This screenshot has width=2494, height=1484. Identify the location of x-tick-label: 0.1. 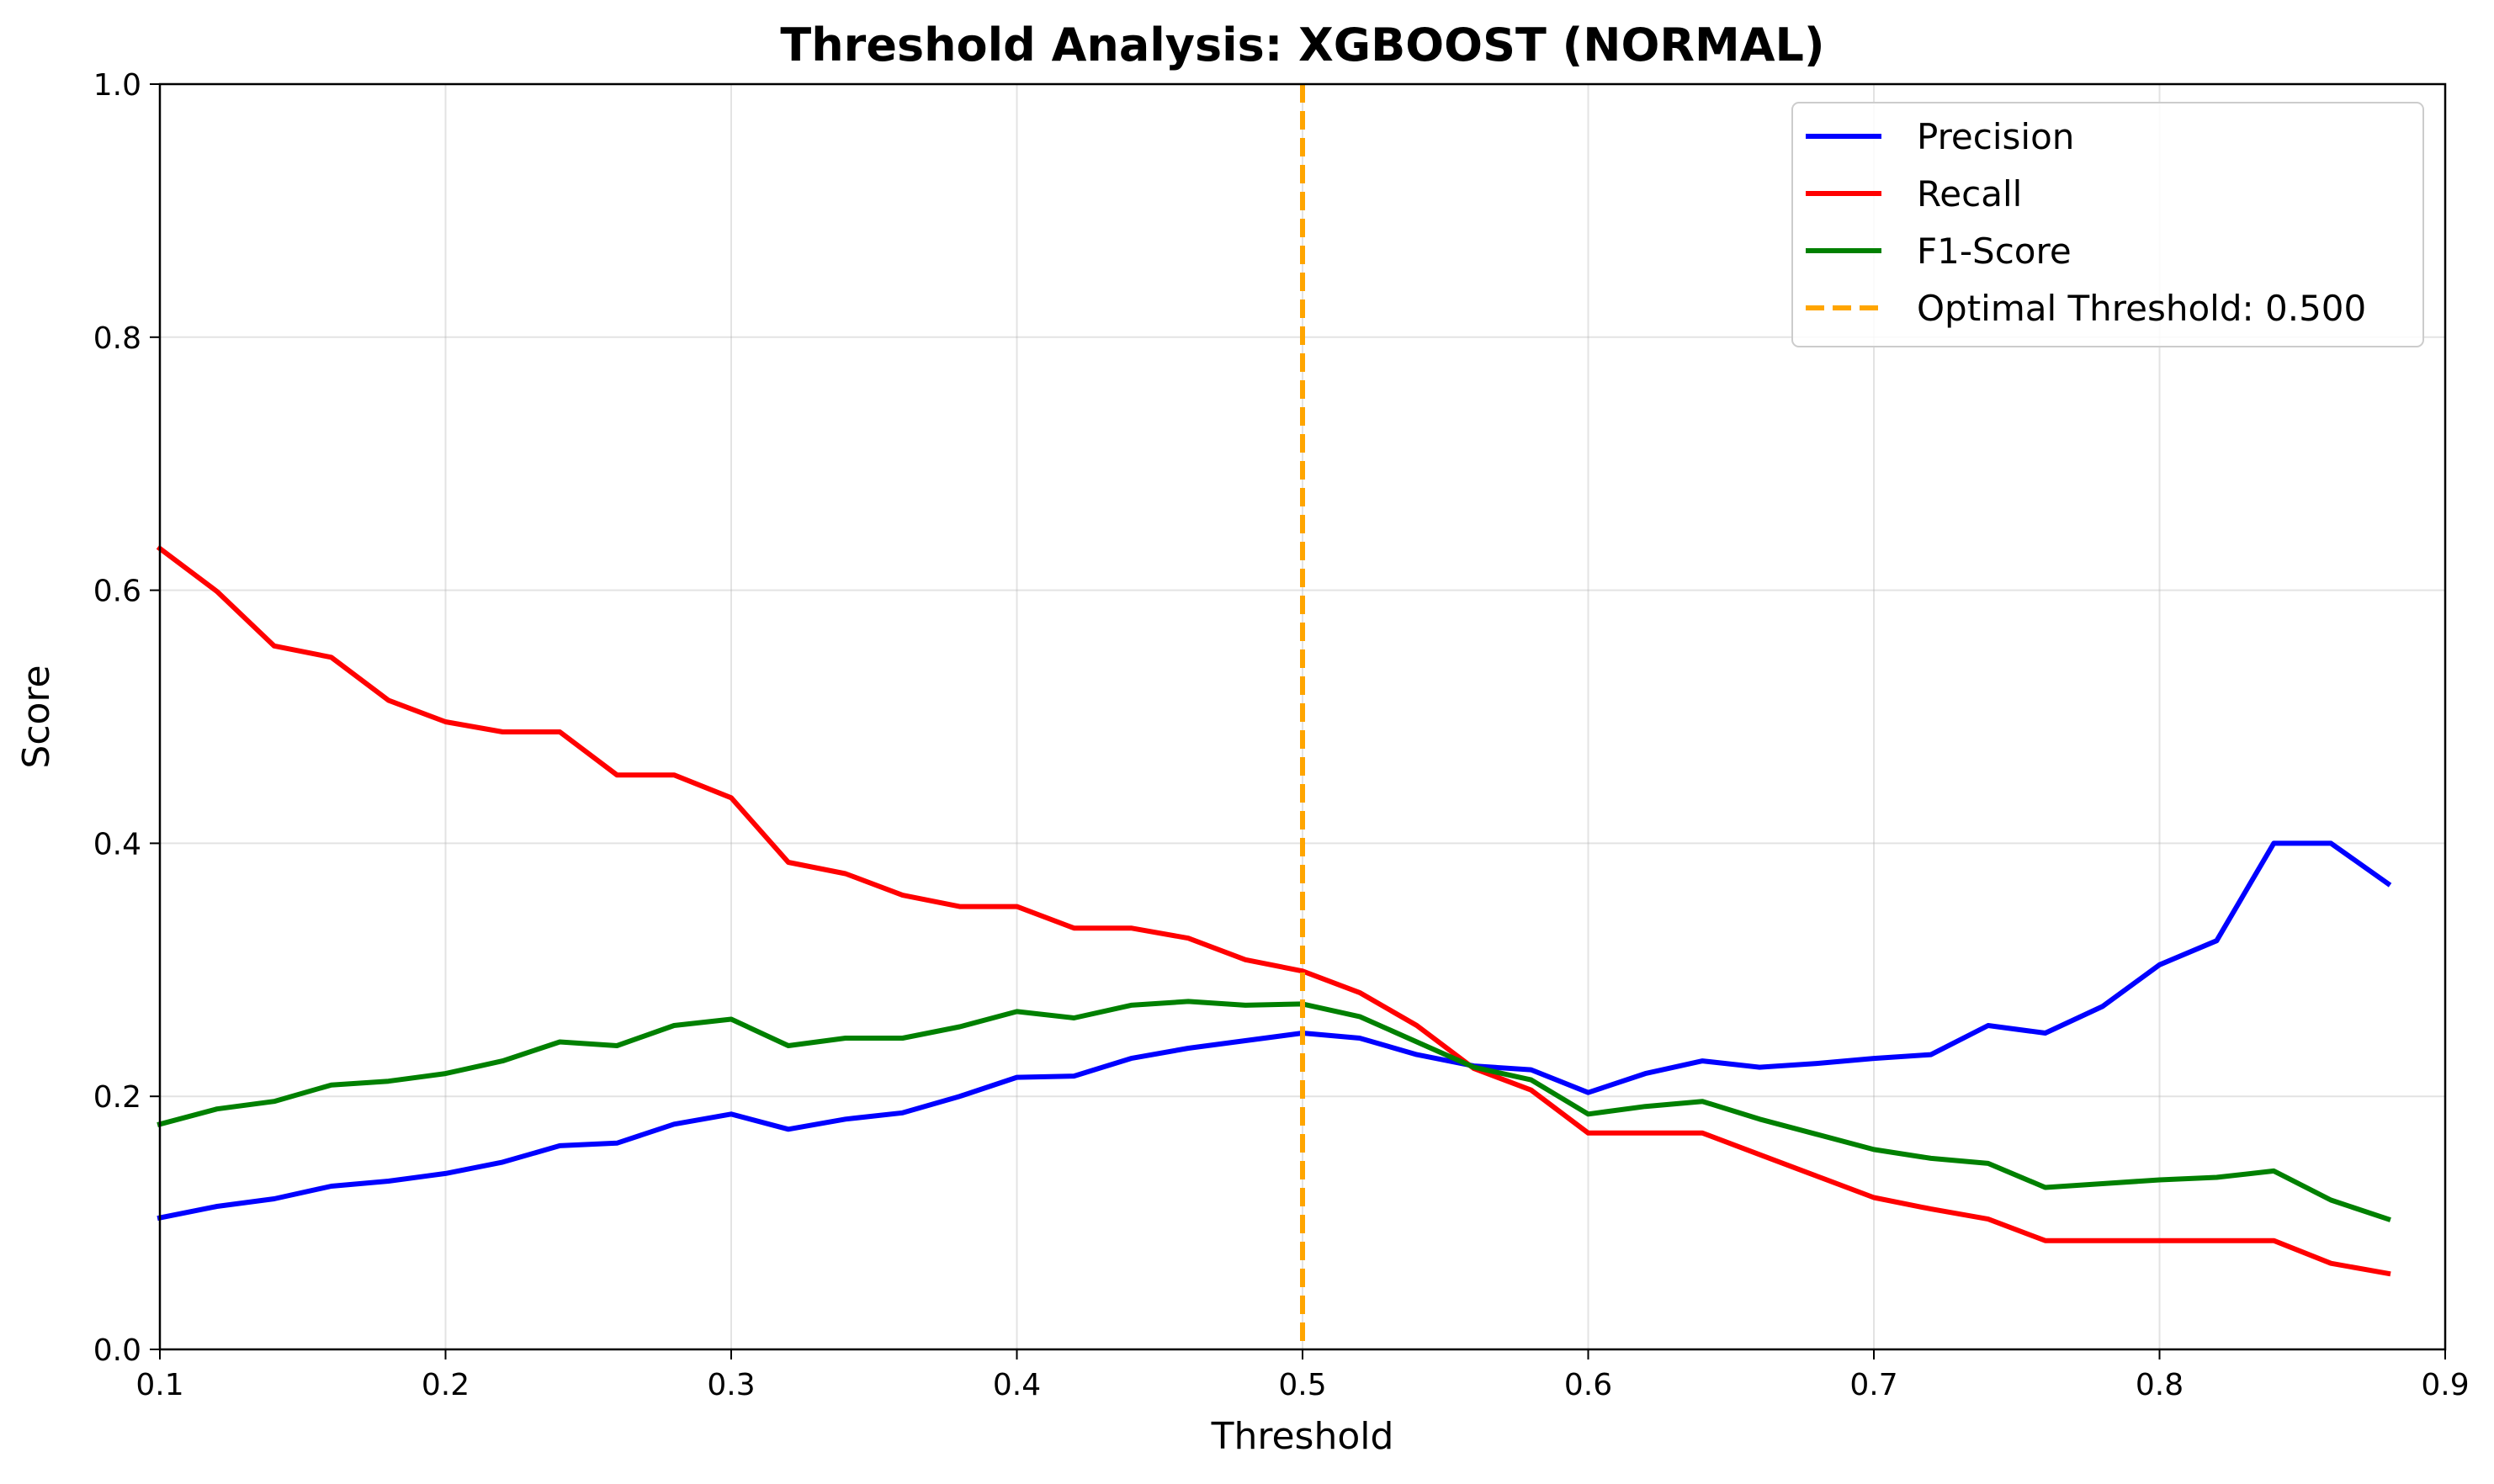
(159, 1385).